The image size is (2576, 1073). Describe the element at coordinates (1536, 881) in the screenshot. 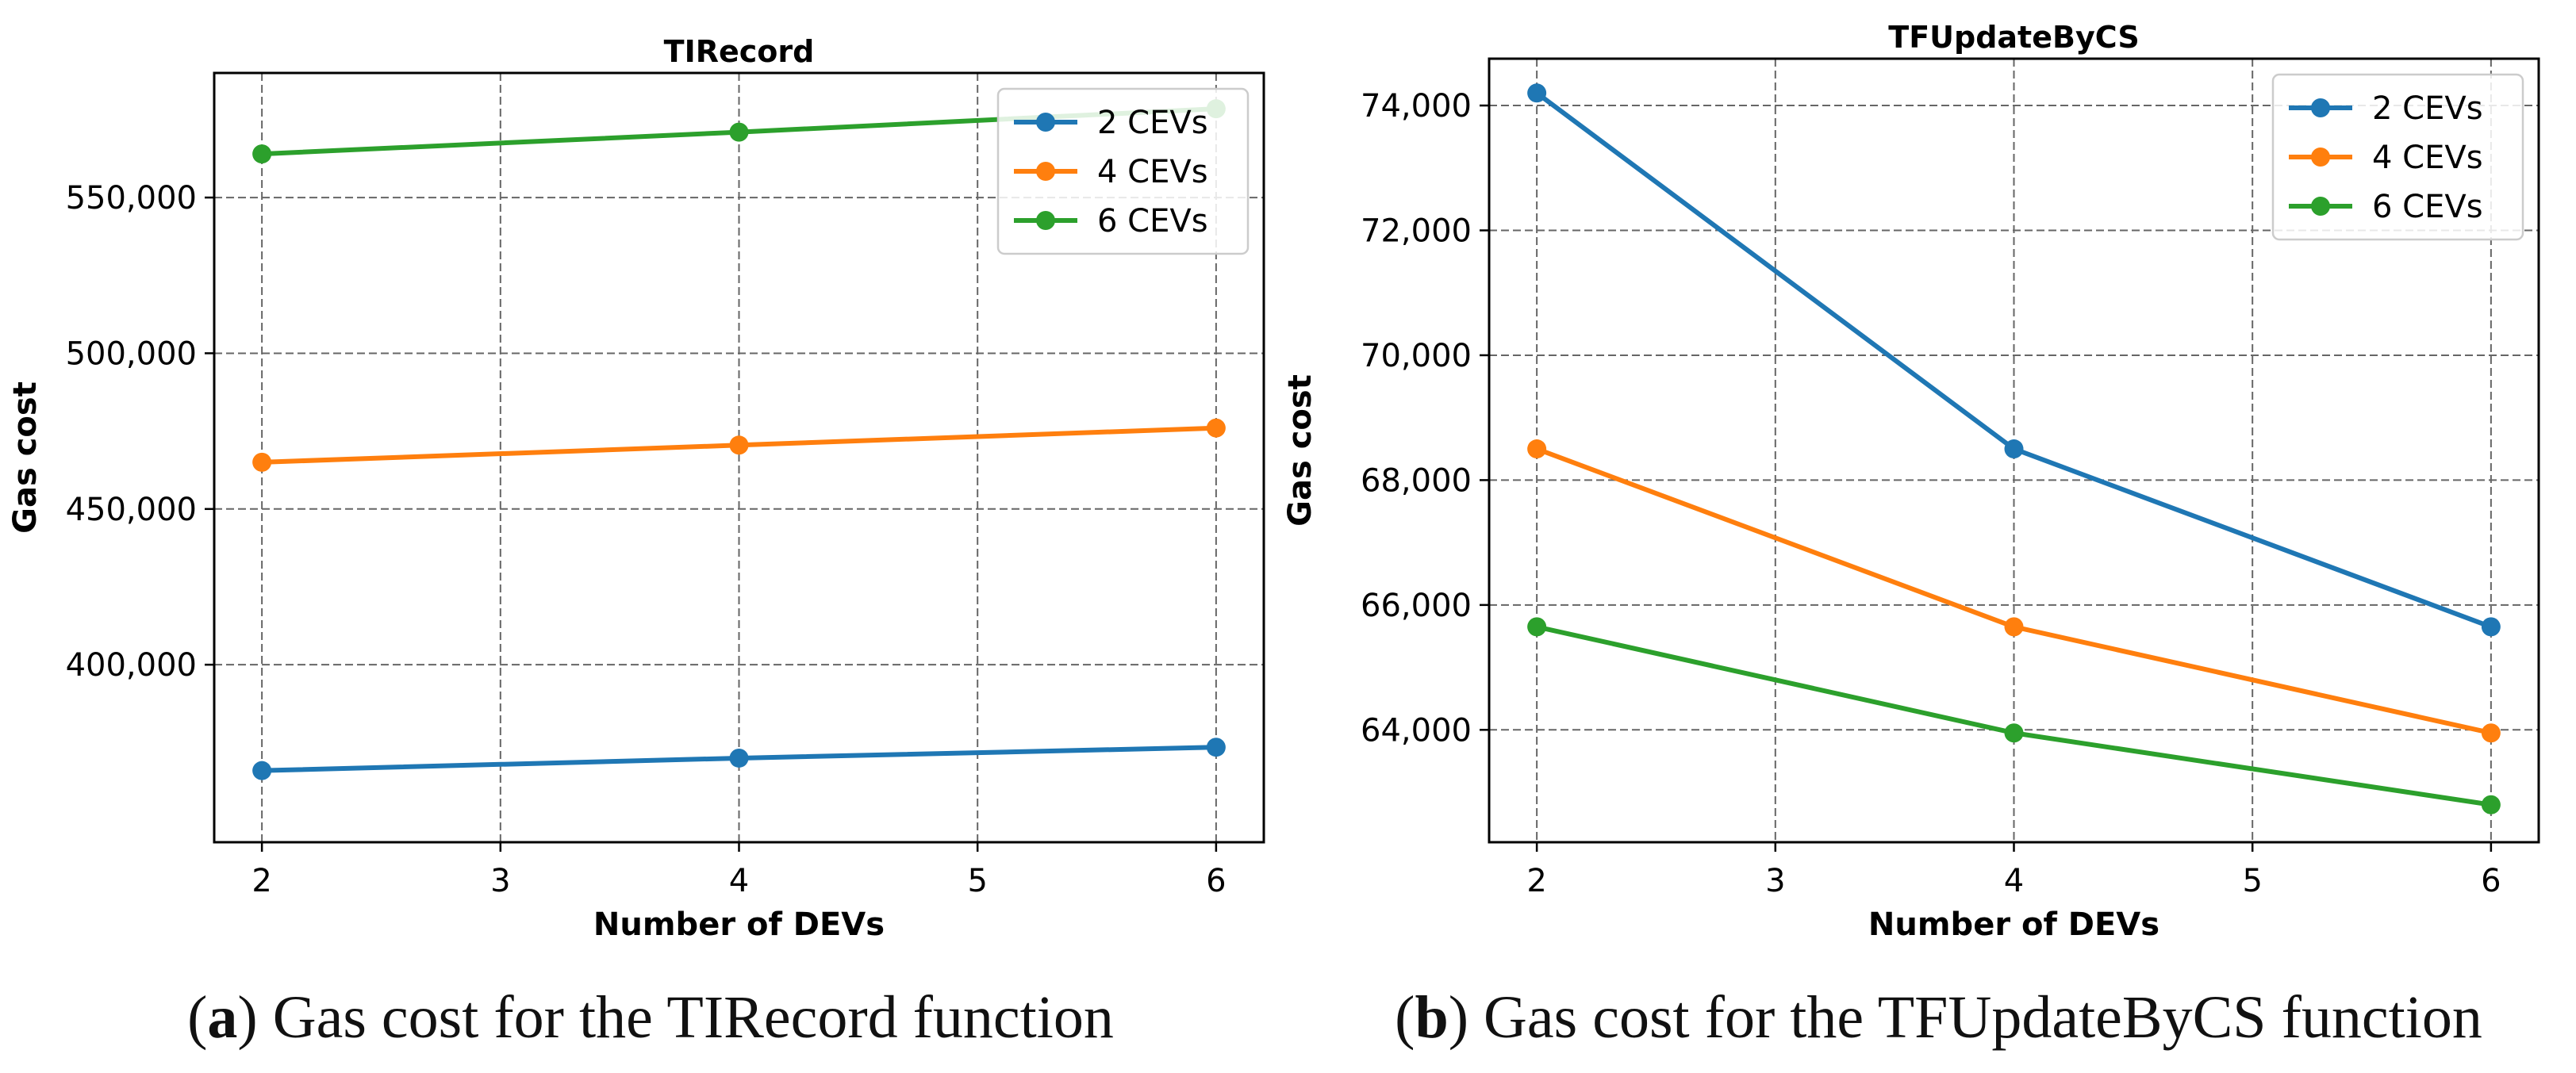

I see `chart-b-x-tick-label: 2` at that location.